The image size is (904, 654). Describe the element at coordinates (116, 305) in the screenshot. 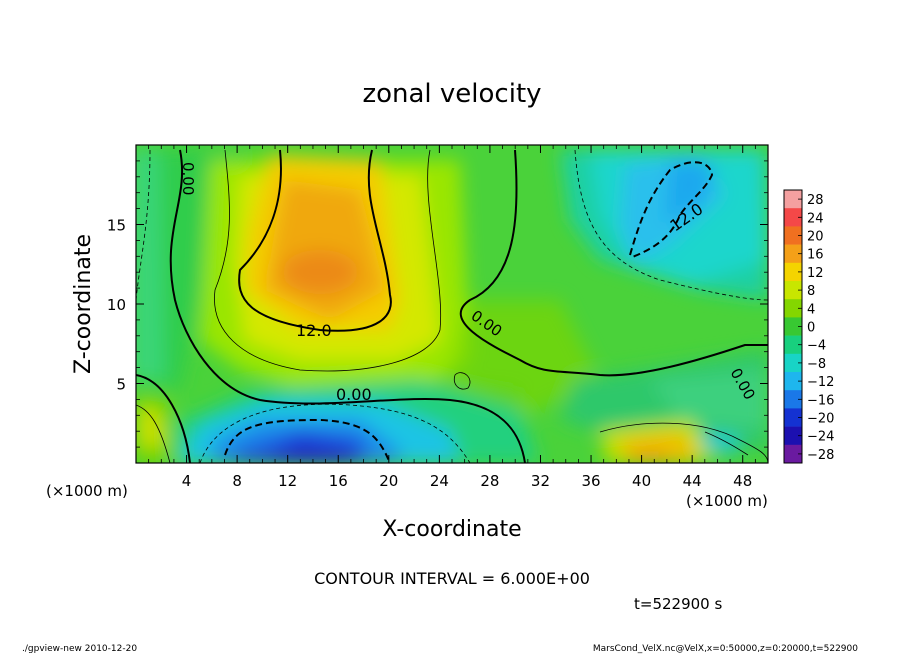

I see `y-tick-label: 10` at that location.